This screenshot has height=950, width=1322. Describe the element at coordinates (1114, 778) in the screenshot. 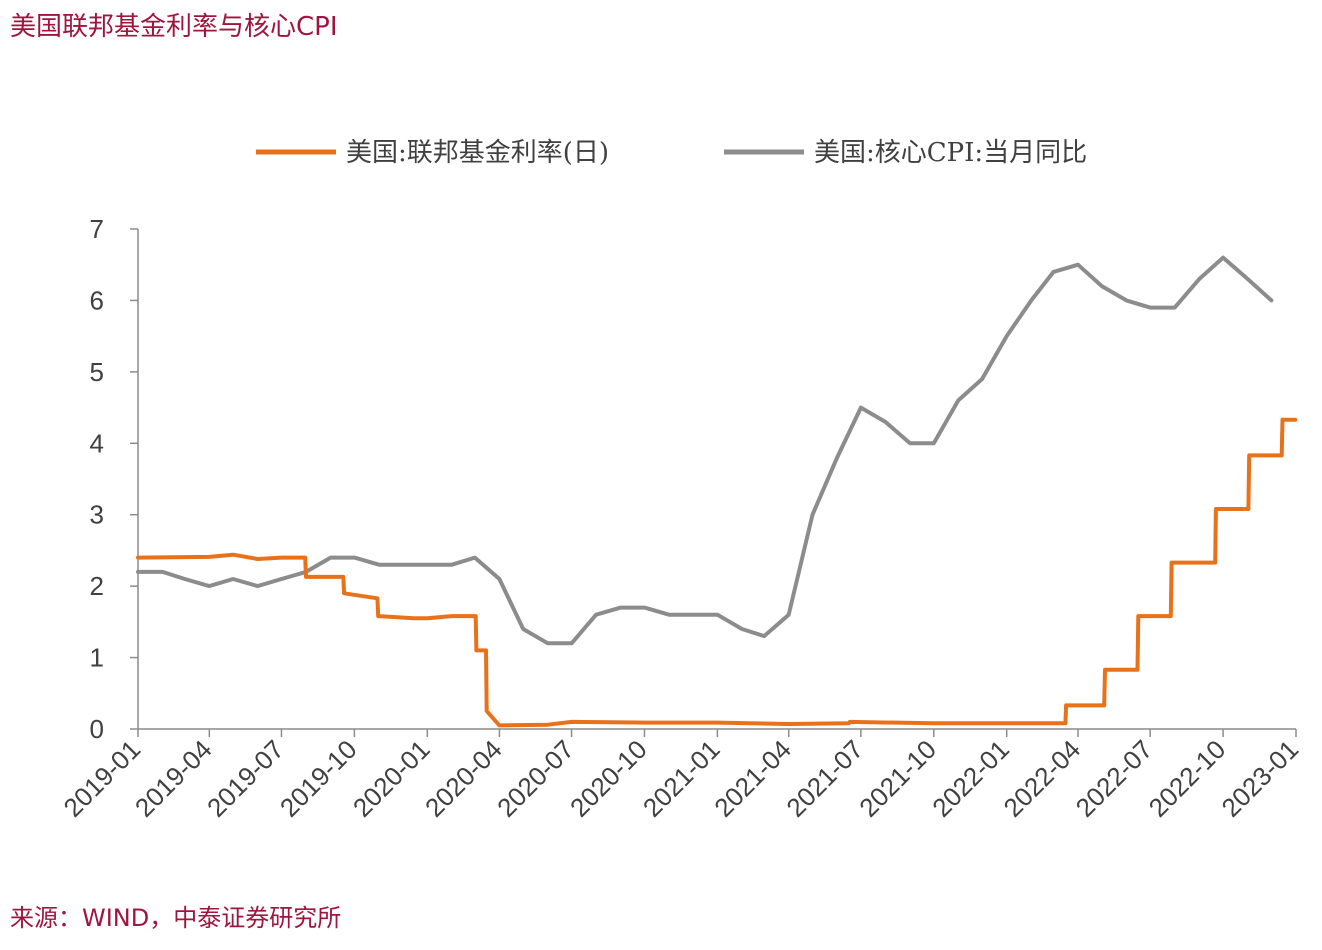

I see `x-tick-label: 2022-07` at that location.